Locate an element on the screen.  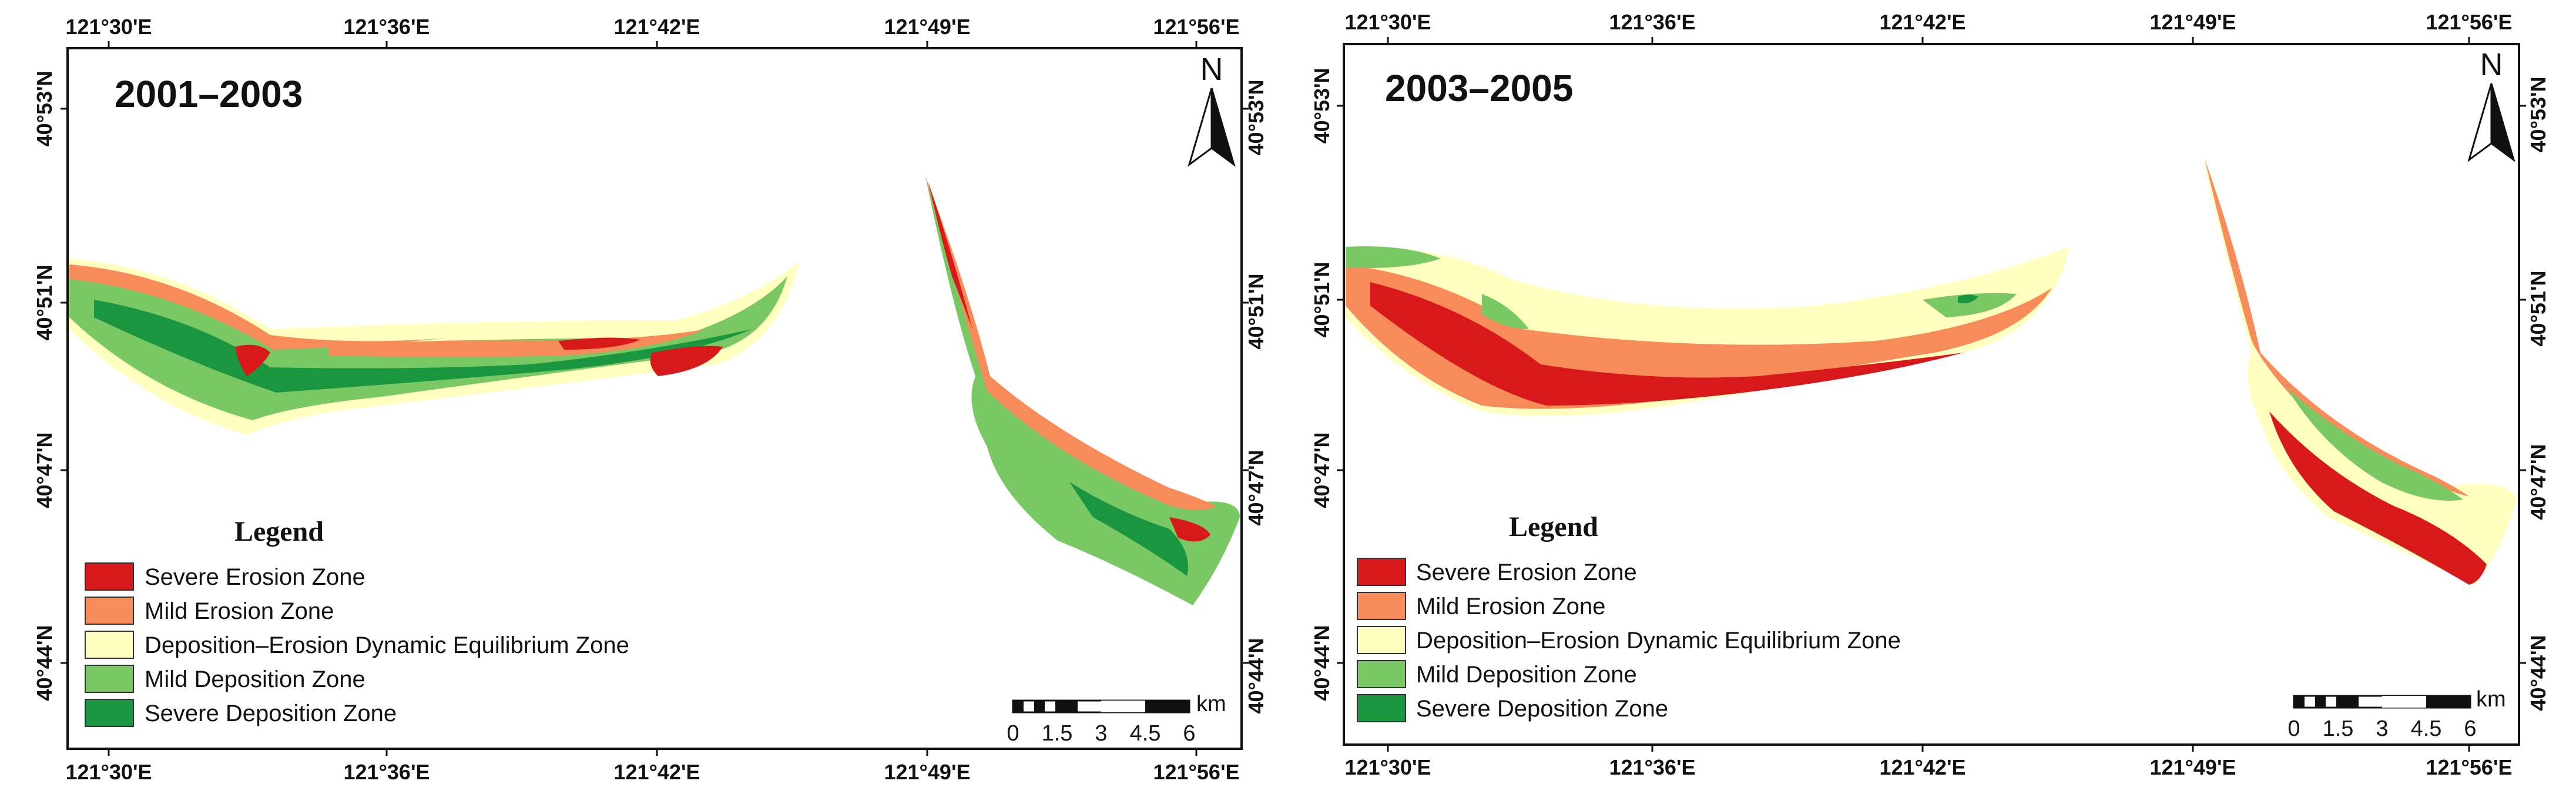
panel-title: 2001–2003 is located at coordinates (209, 94).